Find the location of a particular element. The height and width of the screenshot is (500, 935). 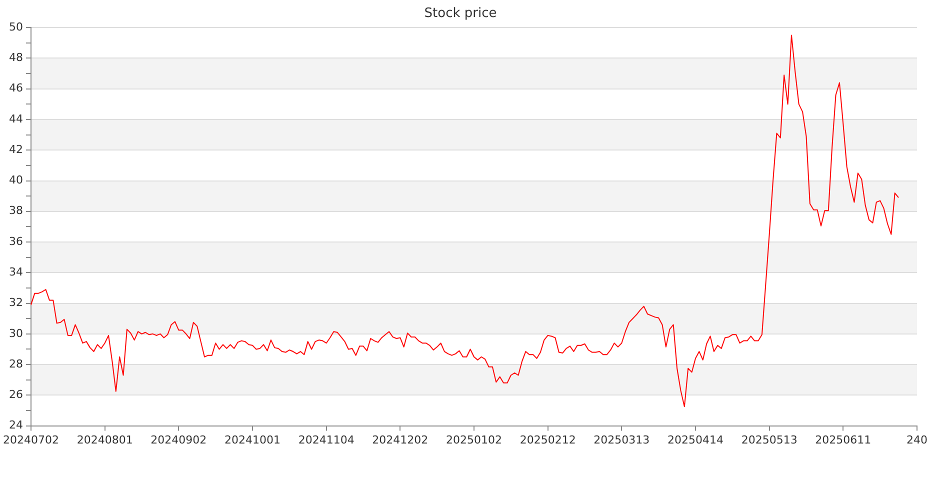

x-tick-label: 20241202 is located at coordinates (400, 439).